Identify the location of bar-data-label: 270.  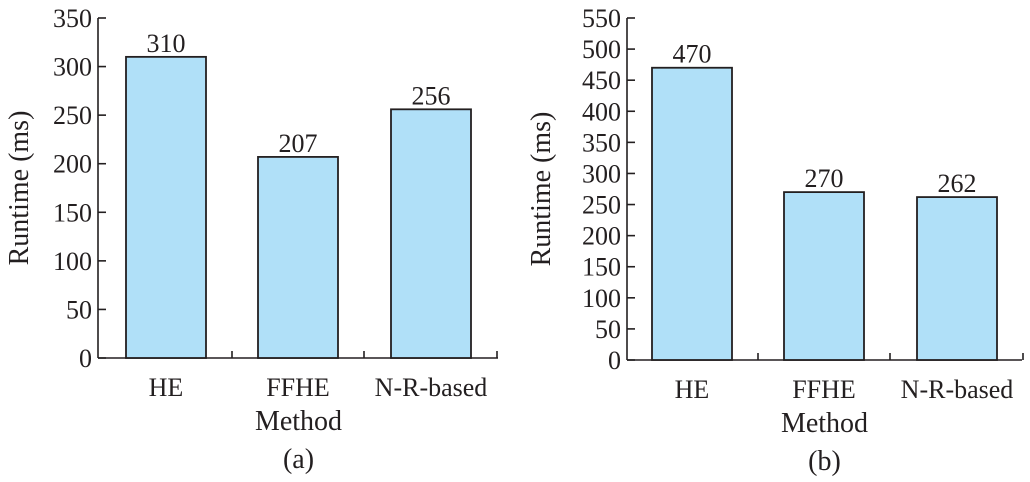
(824, 178).